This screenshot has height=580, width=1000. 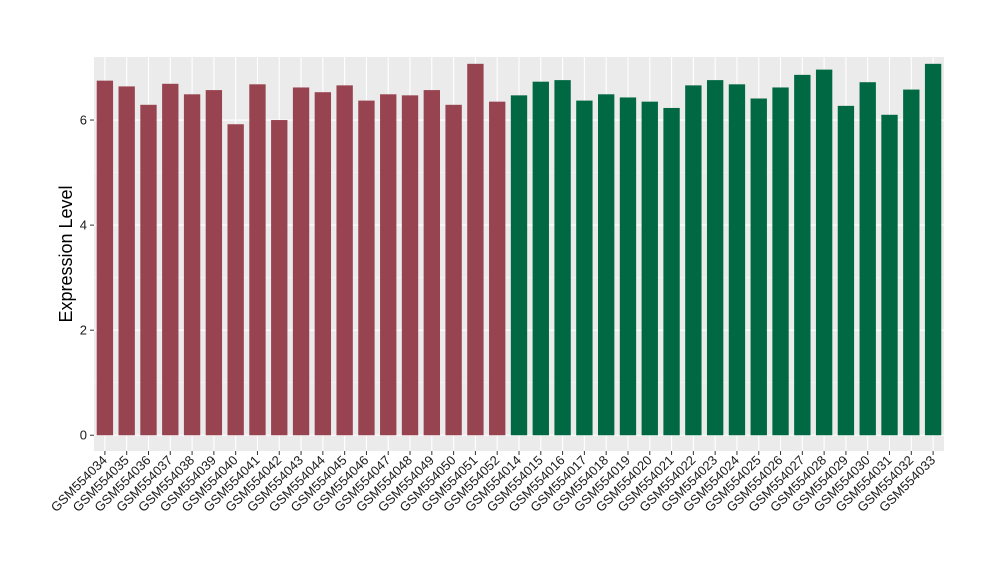 I want to click on y-tick-label: 4, so click(x=83, y=225).